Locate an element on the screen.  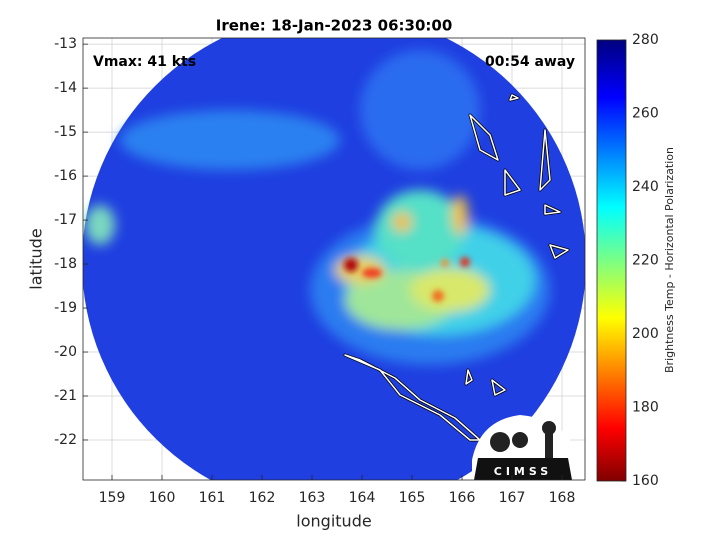
colorbar is located at coordinates (611, 260).